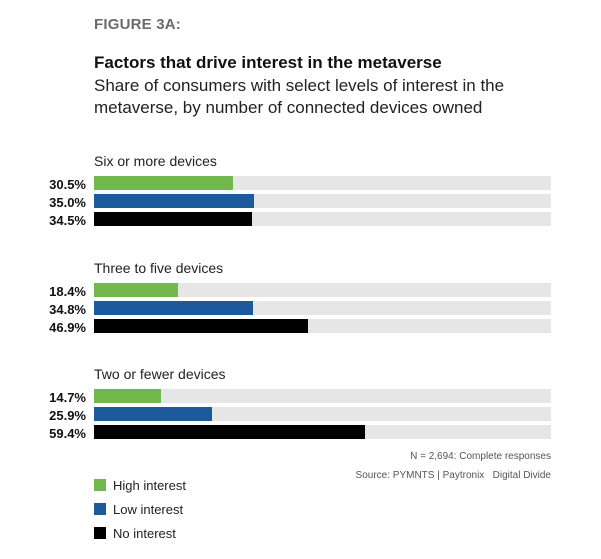  I want to click on sample-note: N = 2,694: Complete responses, so click(480, 456).